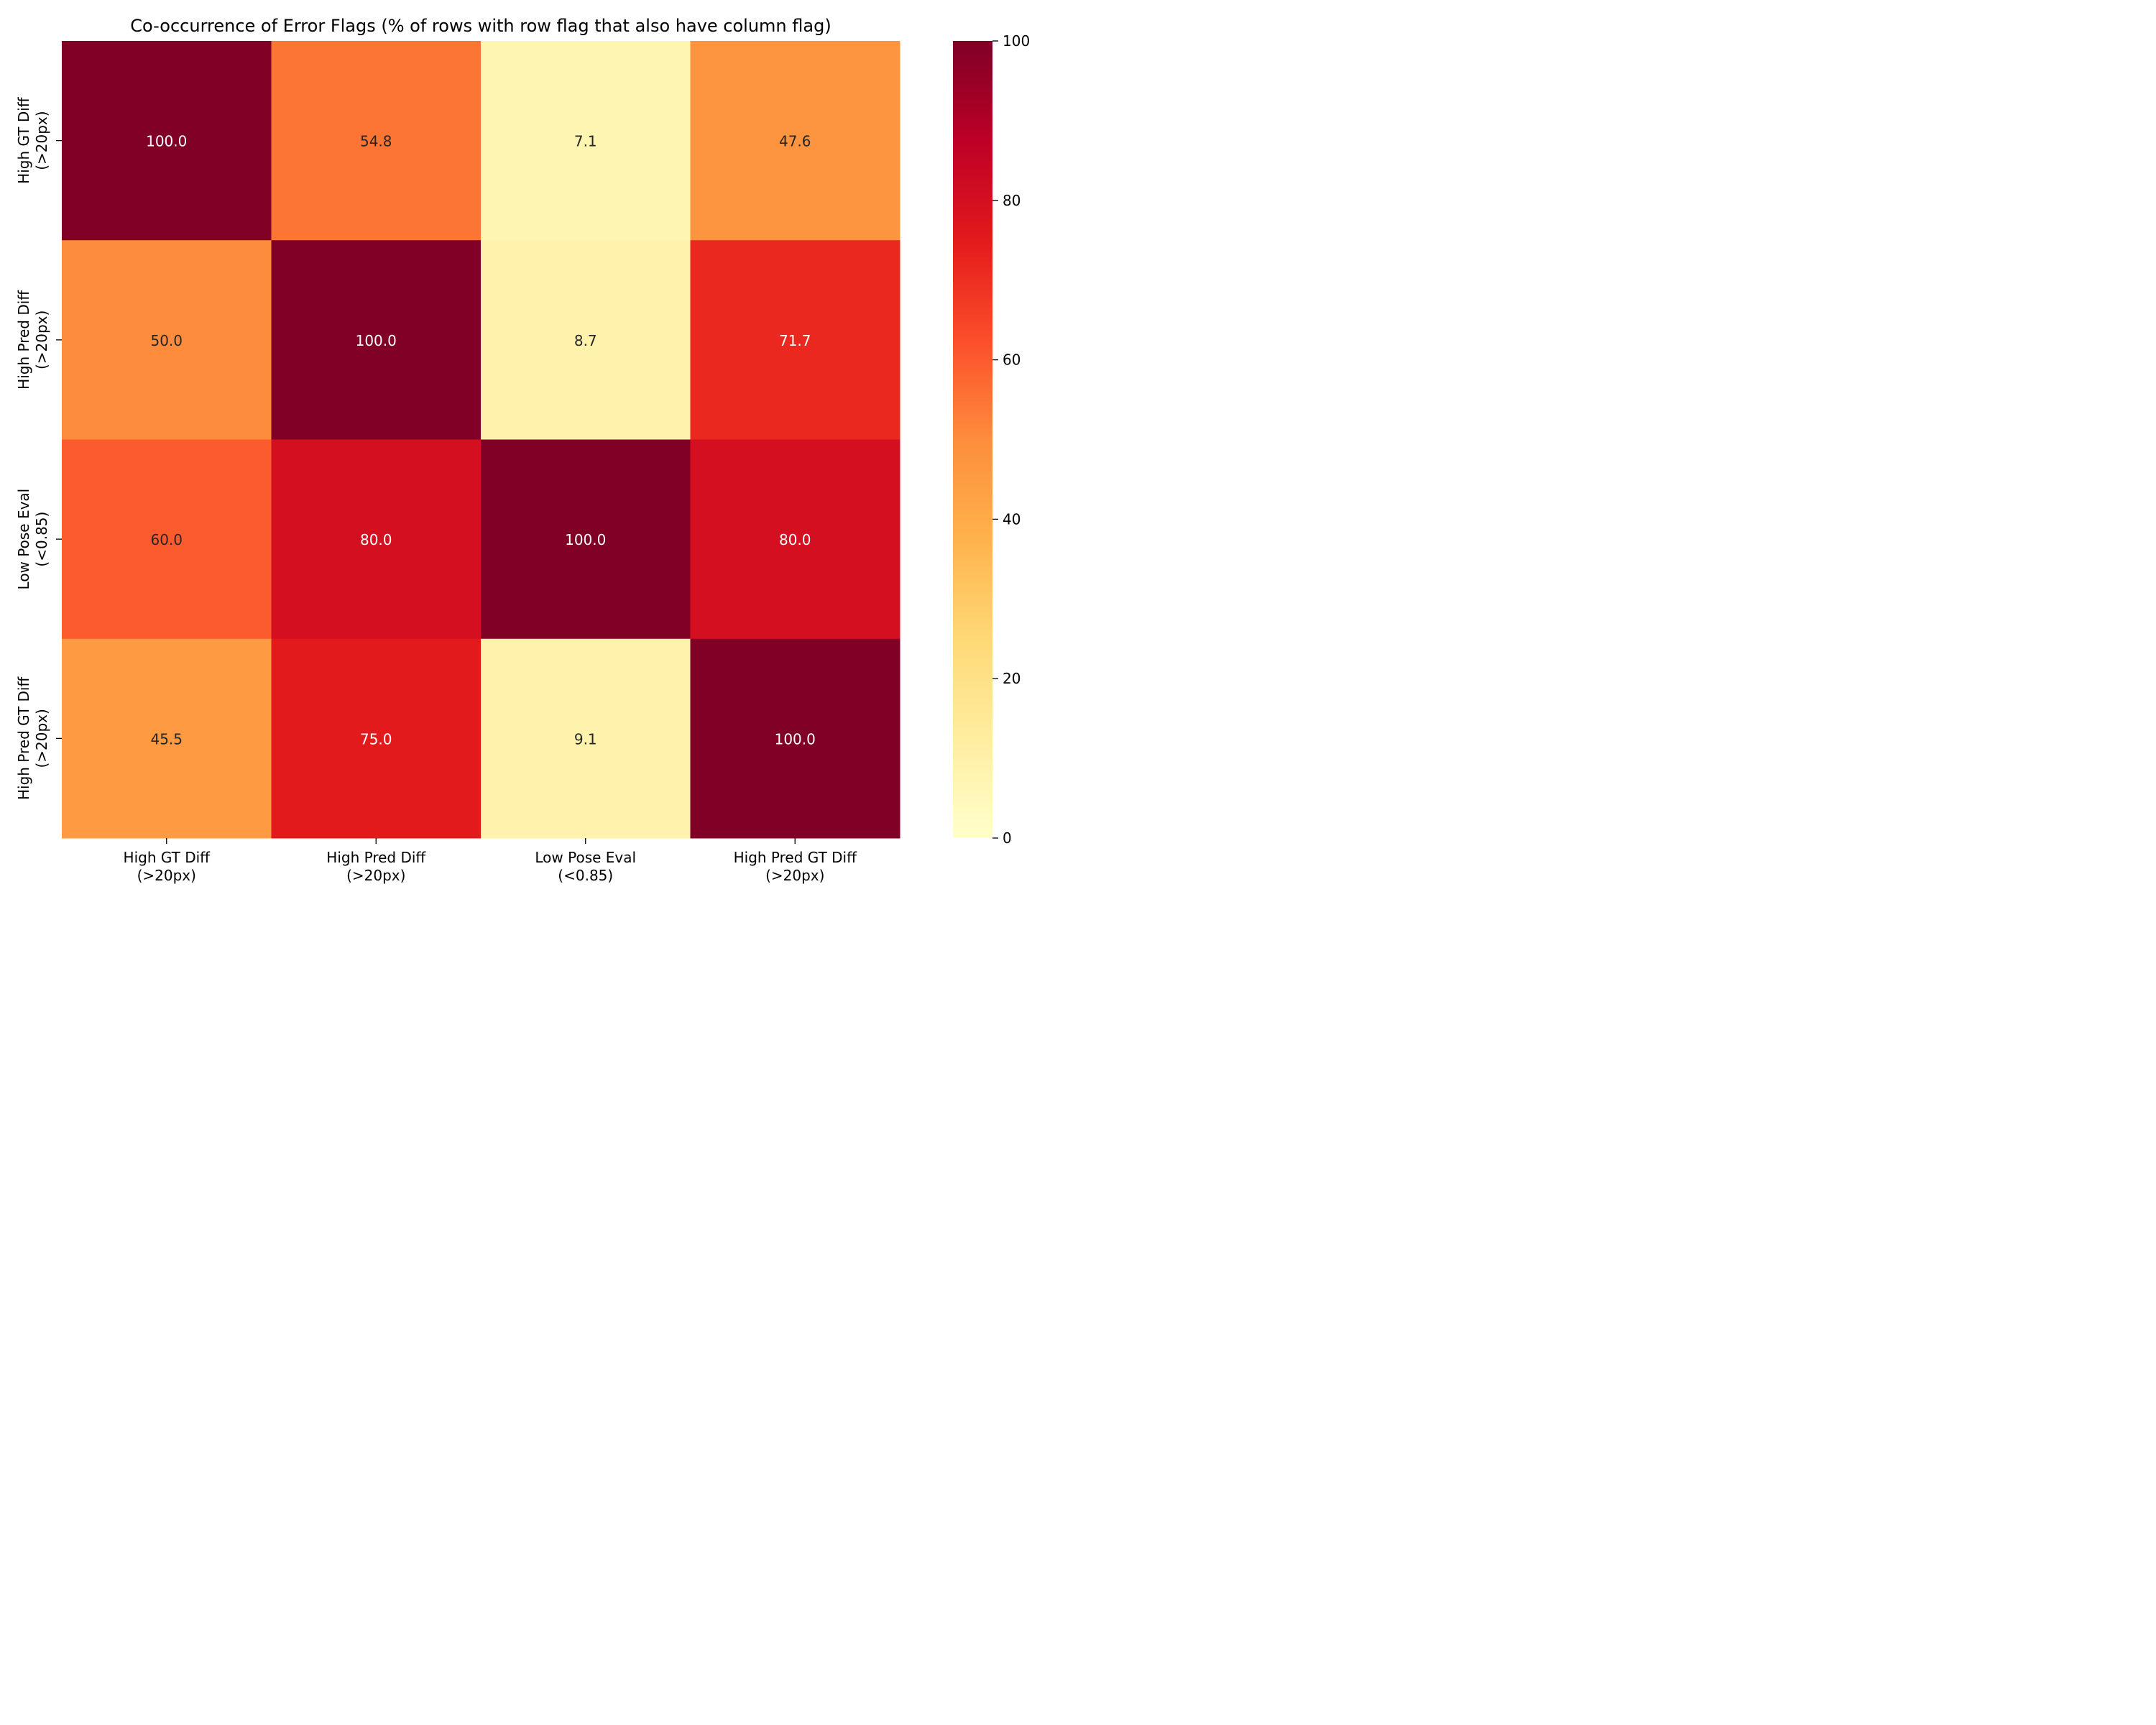  I want to click on colorbar-tick-label: 100, so click(1017, 41).